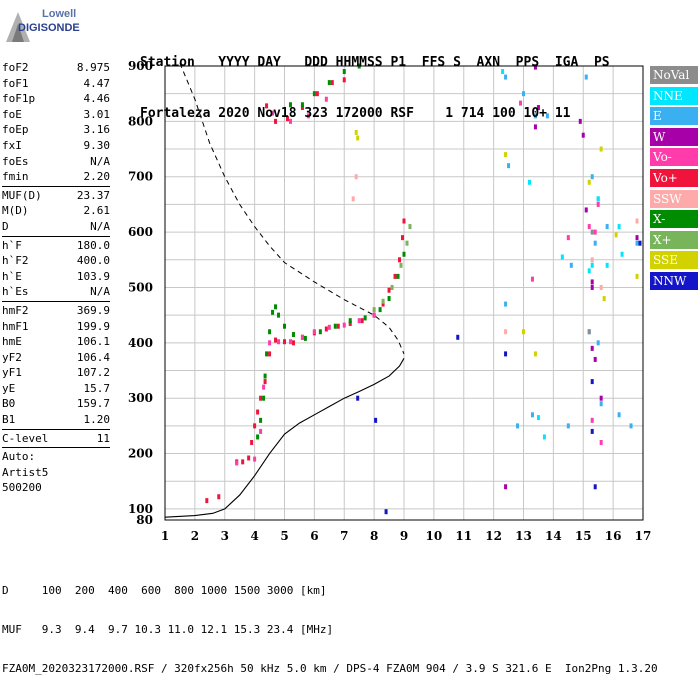 This screenshot has width=700, height=688. I want to click on param-name: hmF1, so click(15, 326).